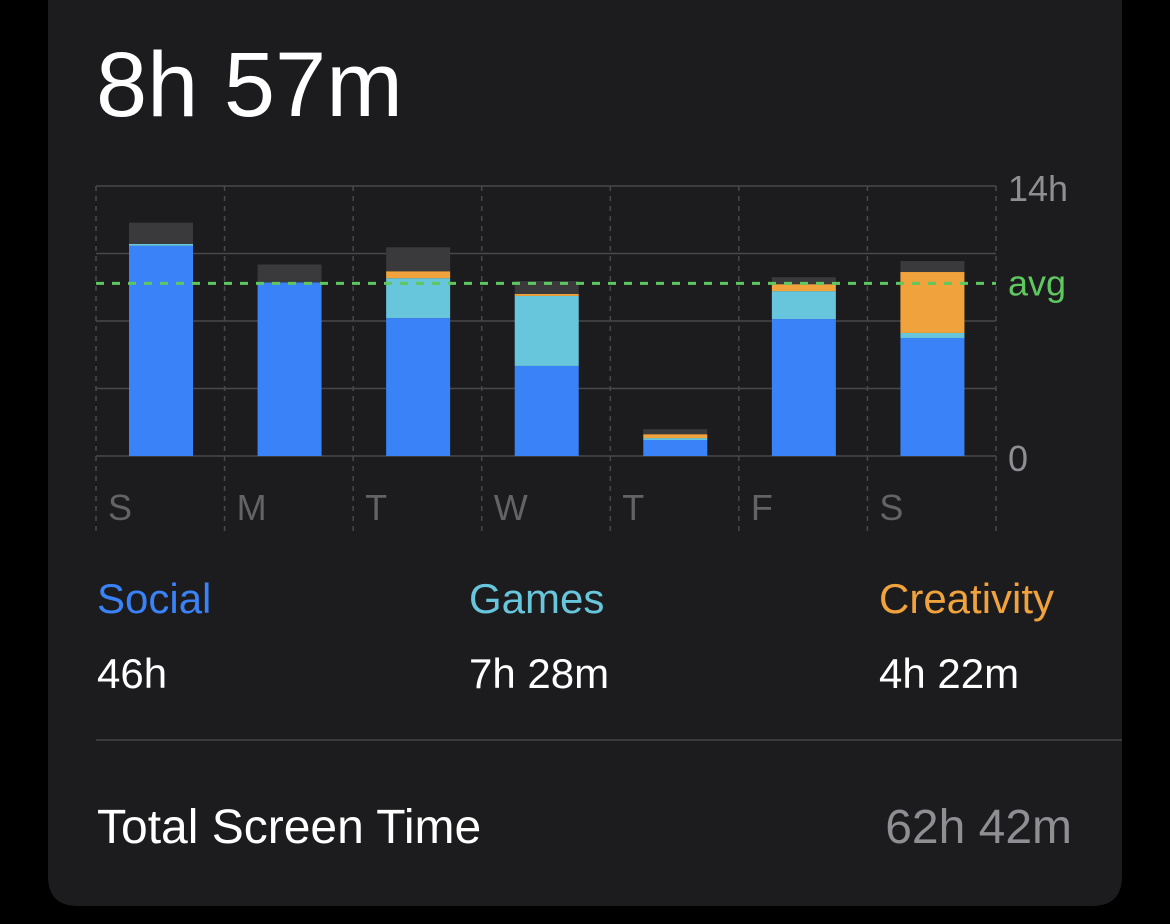  Describe the element at coordinates (252, 507) in the screenshot. I see `x-tick-label: M` at that location.